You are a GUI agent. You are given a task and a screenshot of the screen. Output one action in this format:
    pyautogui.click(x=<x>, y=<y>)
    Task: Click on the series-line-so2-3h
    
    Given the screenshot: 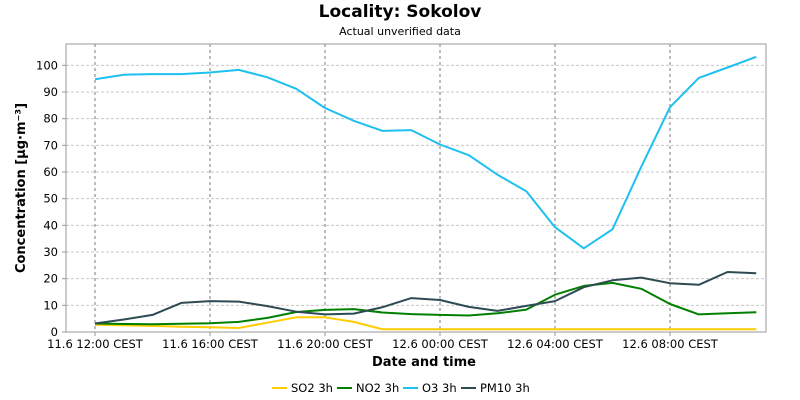 What is the action you would take?
    pyautogui.click(x=425, y=323)
    